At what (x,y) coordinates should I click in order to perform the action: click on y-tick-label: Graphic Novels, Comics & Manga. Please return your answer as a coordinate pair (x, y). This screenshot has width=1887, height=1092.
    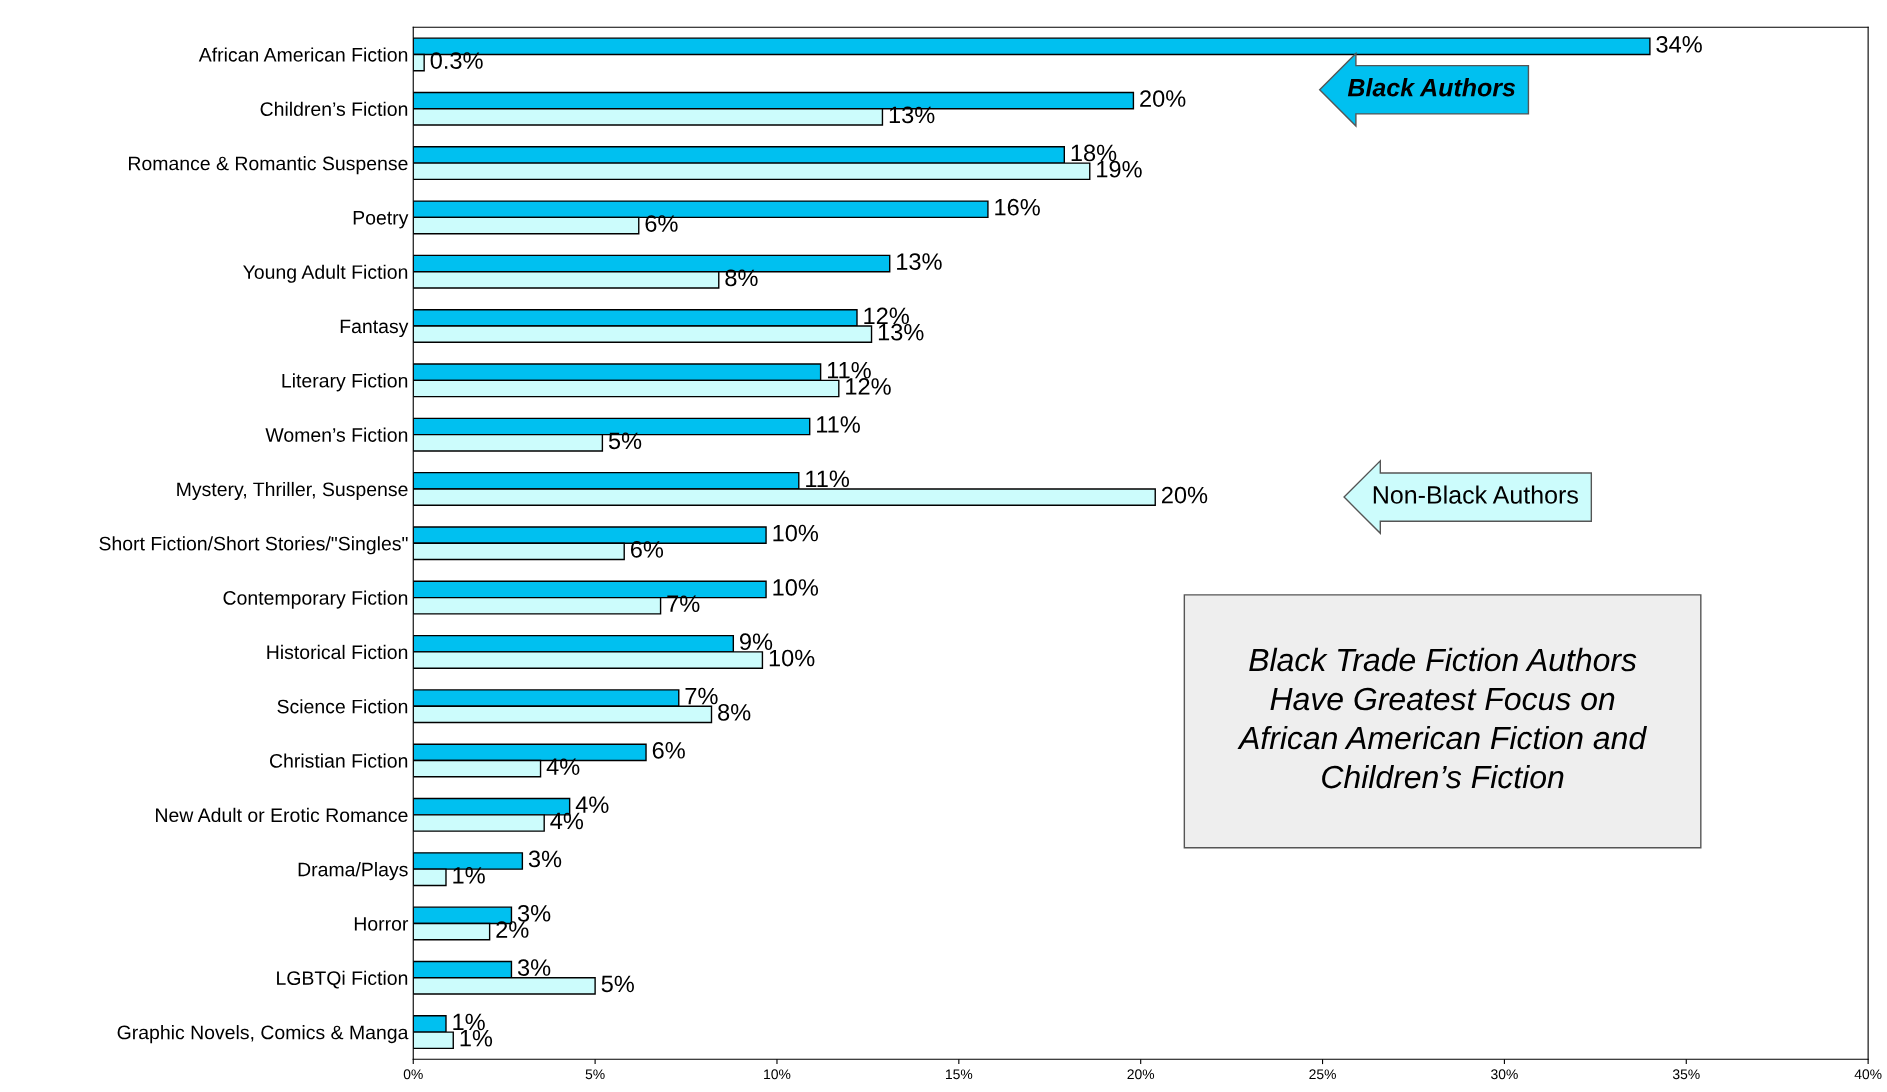
    Looking at the image, I should click on (263, 1034).